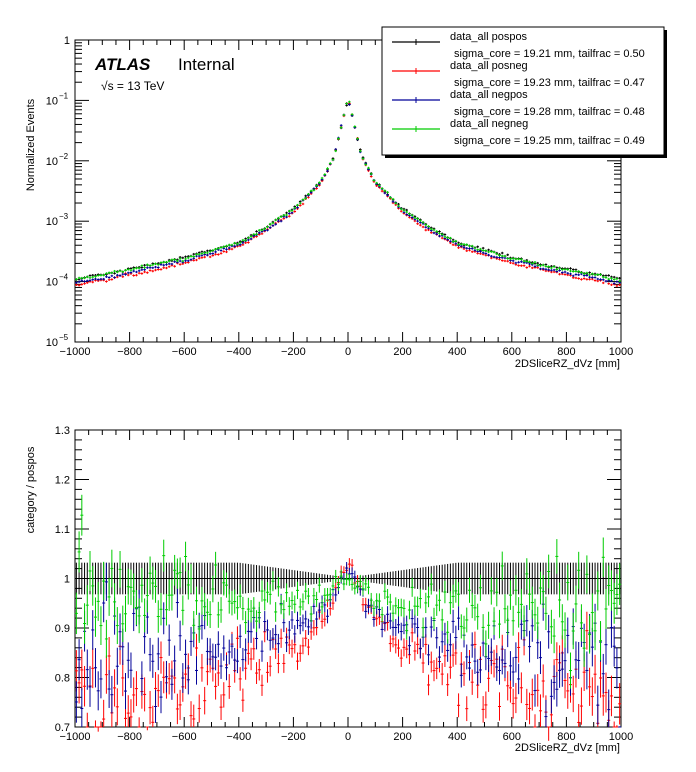 This screenshot has height=772, width=696. What do you see at coordinates (348, 737) in the screenshot?
I see `bottom-x-tick-label: 0` at bounding box center [348, 737].